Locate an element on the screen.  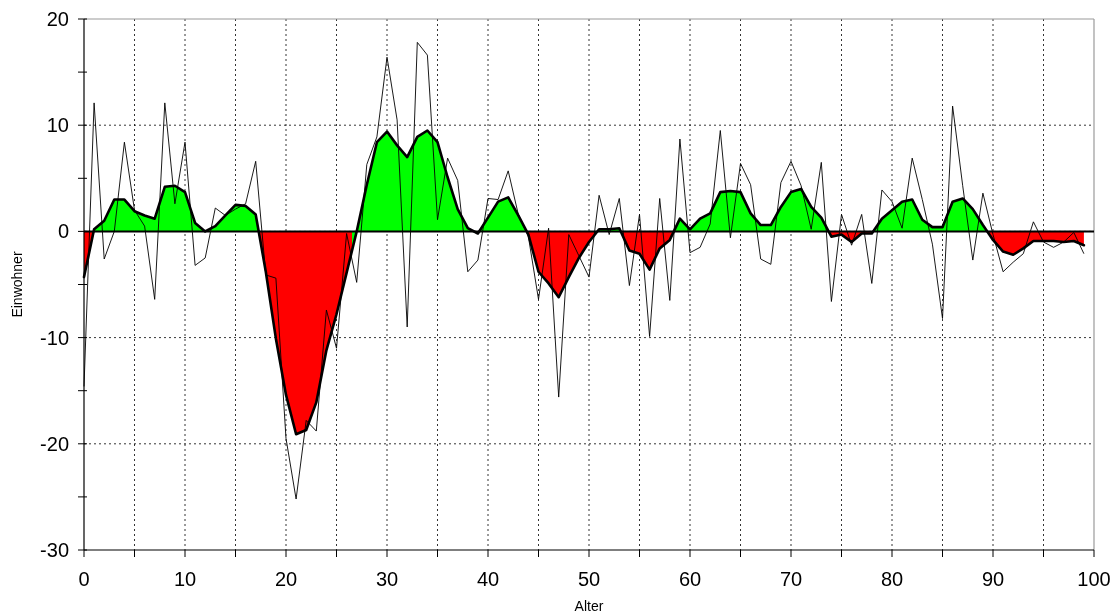
x-tick-label: 10 is located at coordinates (185, 579).